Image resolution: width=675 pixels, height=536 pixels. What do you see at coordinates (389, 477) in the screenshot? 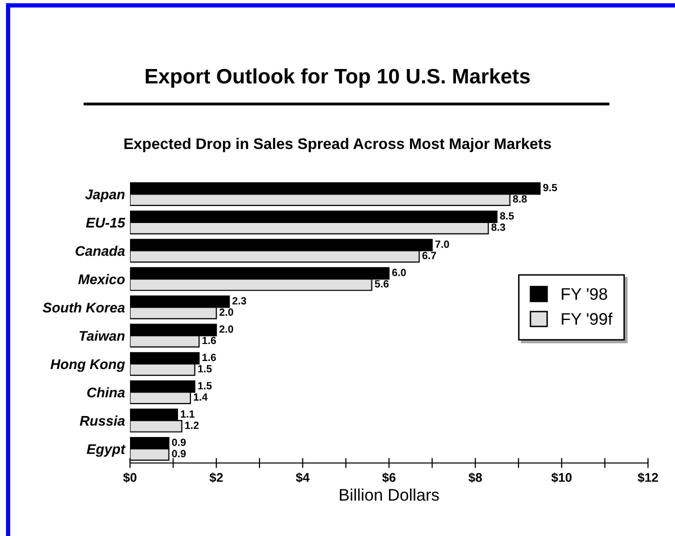
I see `x-tick-label: $6` at bounding box center [389, 477].